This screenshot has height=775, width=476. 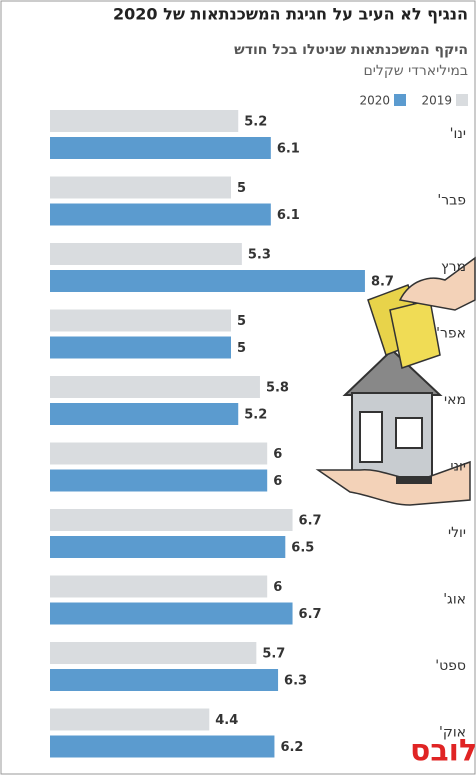 What do you see at coordinates (451, 334) in the screenshot?
I see `category-label: אפר'` at bounding box center [451, 334].